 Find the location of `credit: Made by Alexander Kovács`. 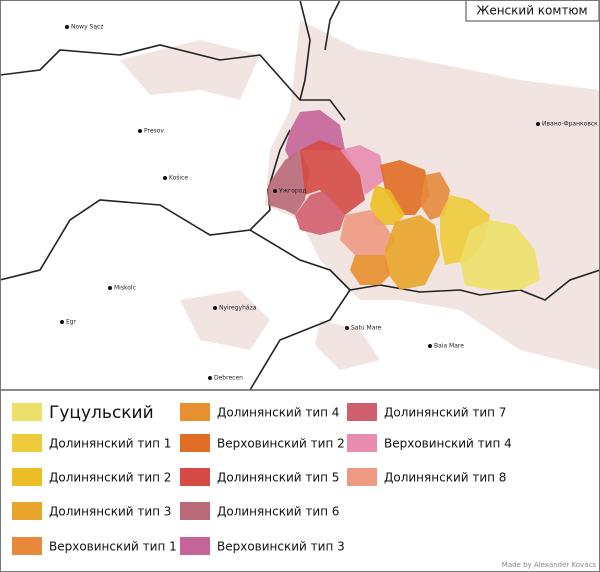

credit: Made by Alexander Kovács is located at coordinates (549, 565).